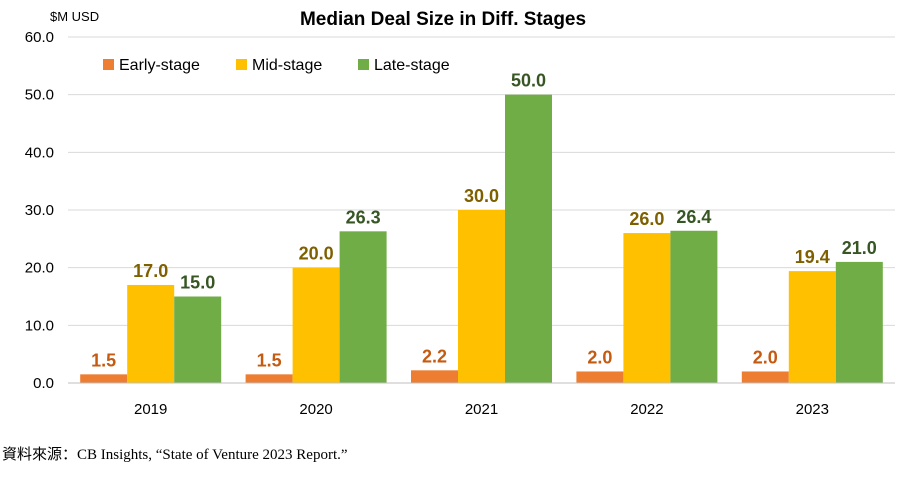 The width and height of the screenshot is (900, 478). Describe the element at coordinates (765, 377) in the screenshot. I see `bar-early-stage-2023` at that location.